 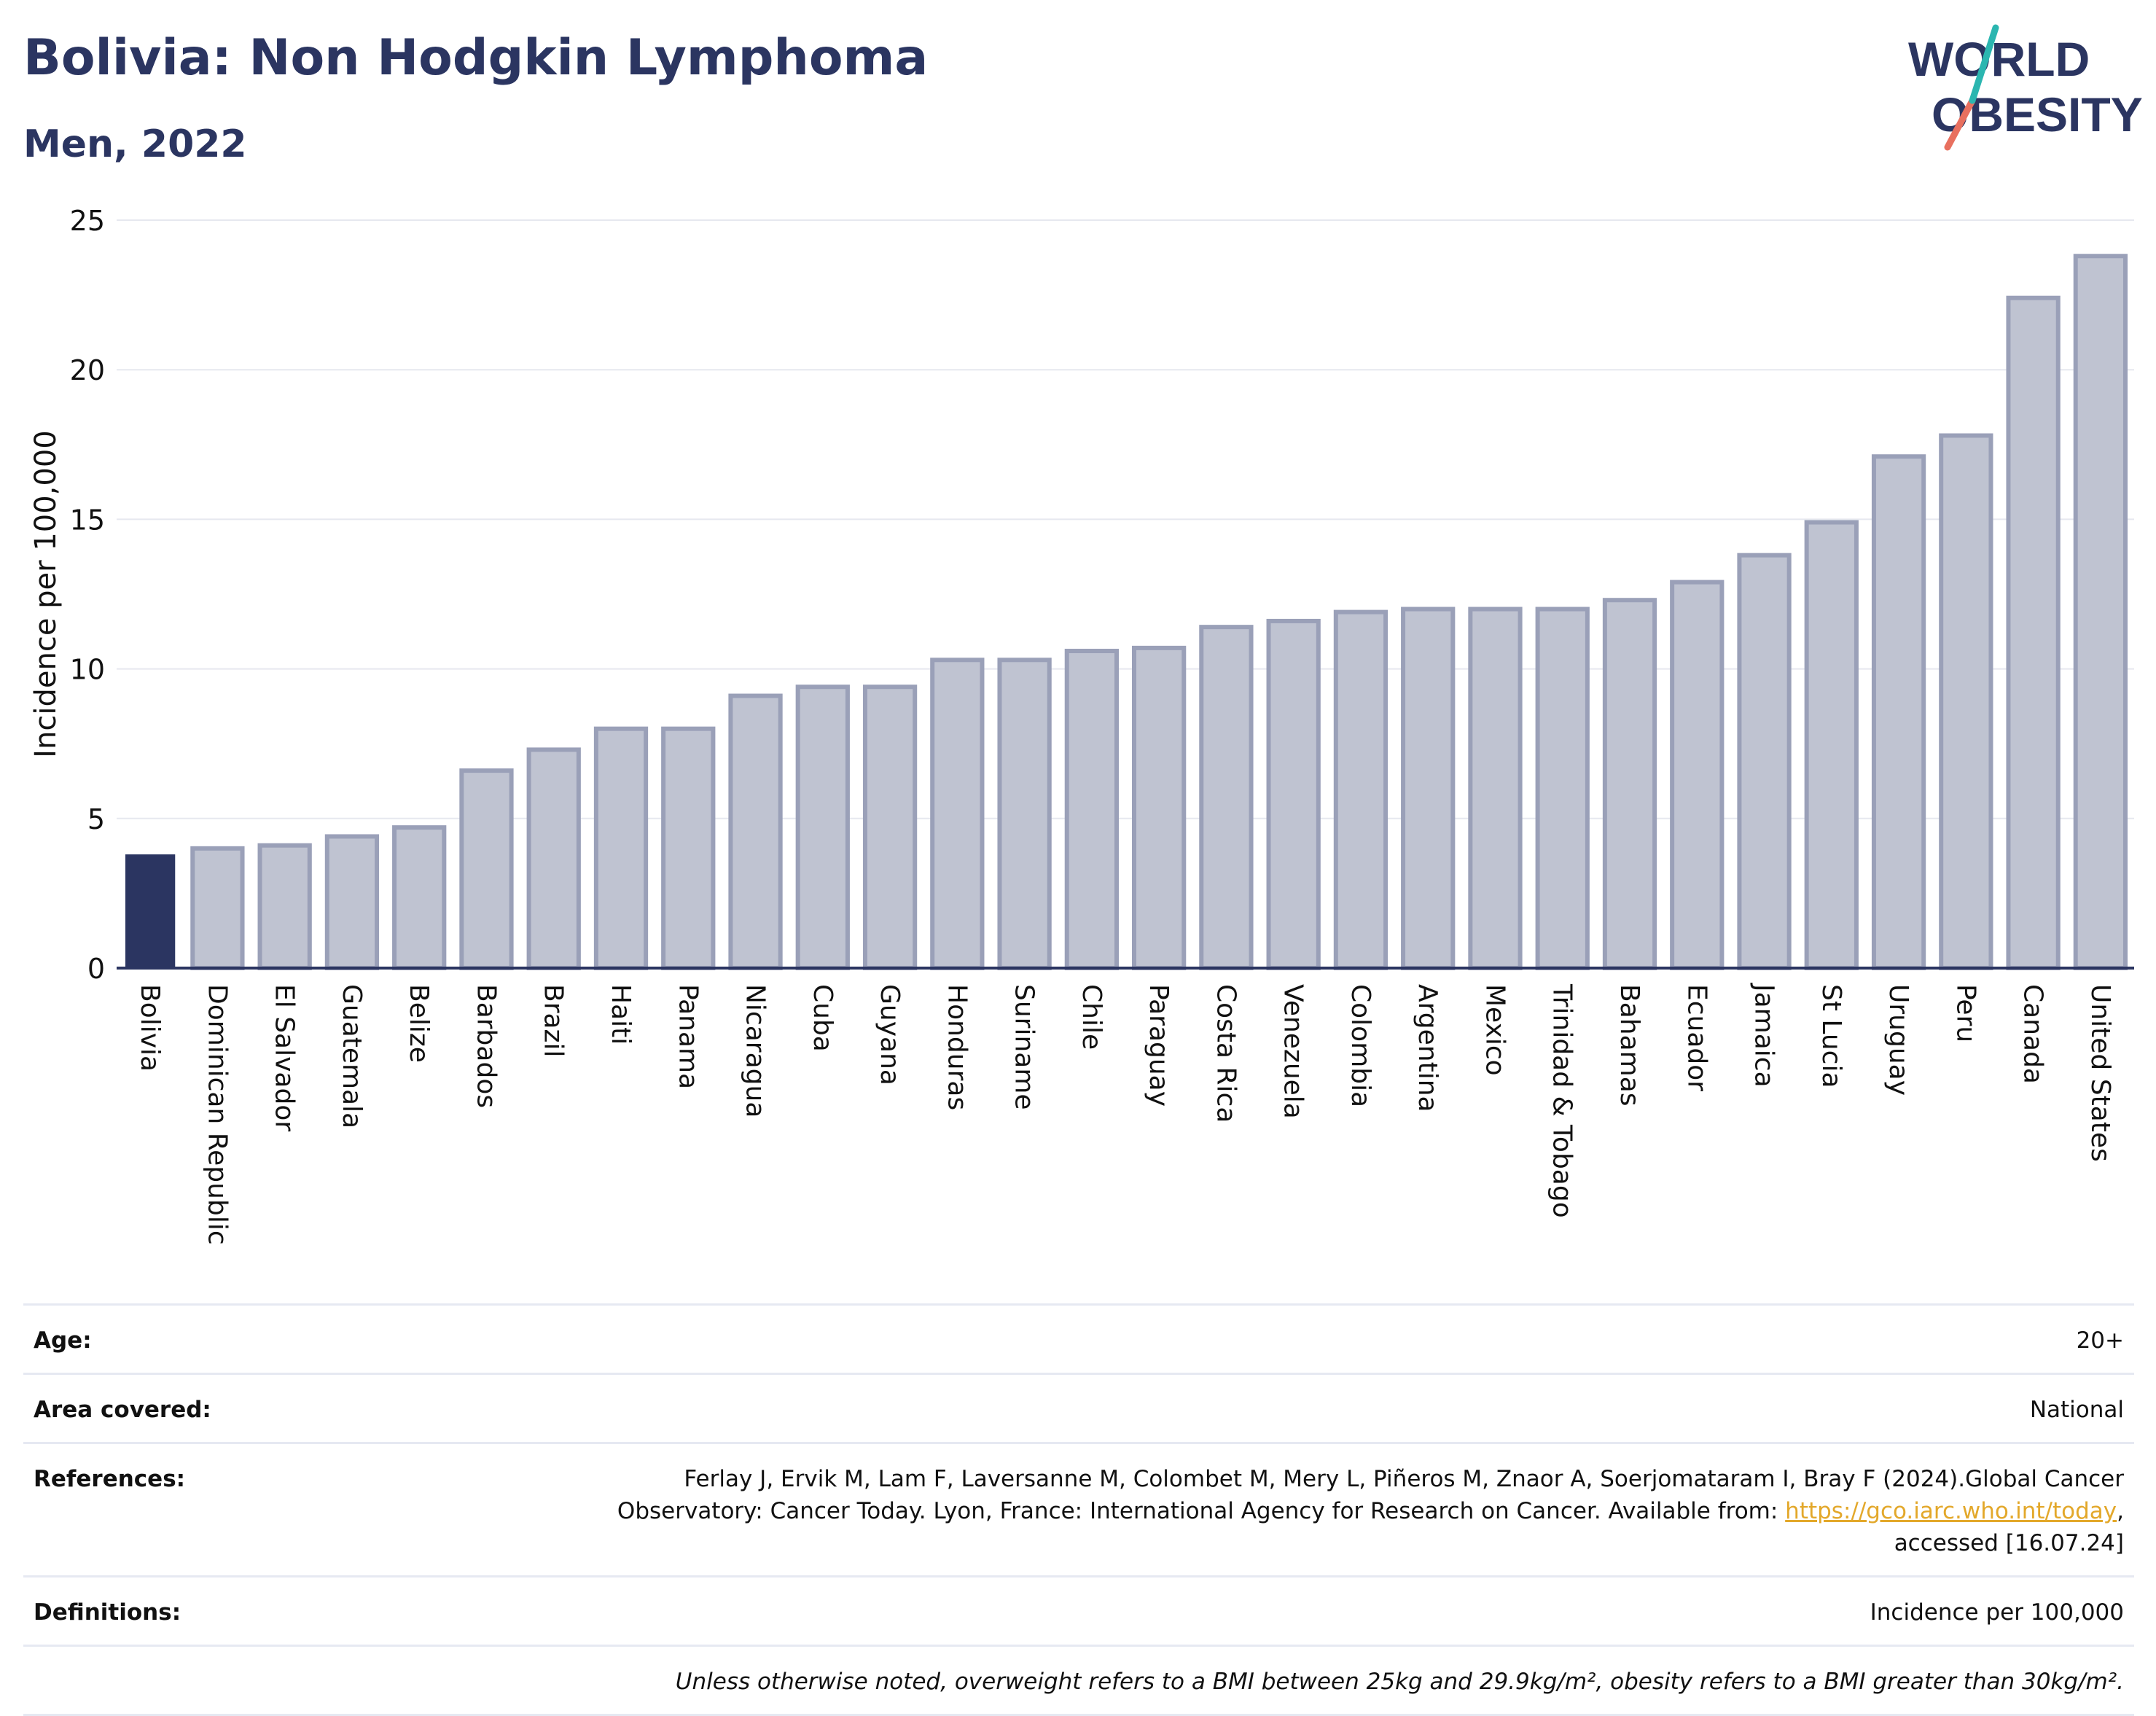 I want to click on bar-chile, so click(x=1092, y=809).